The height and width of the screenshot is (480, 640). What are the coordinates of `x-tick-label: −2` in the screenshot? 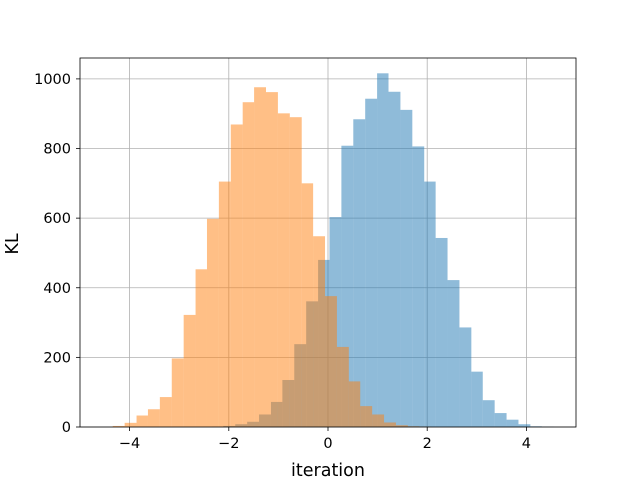 It's located at (228, 444).